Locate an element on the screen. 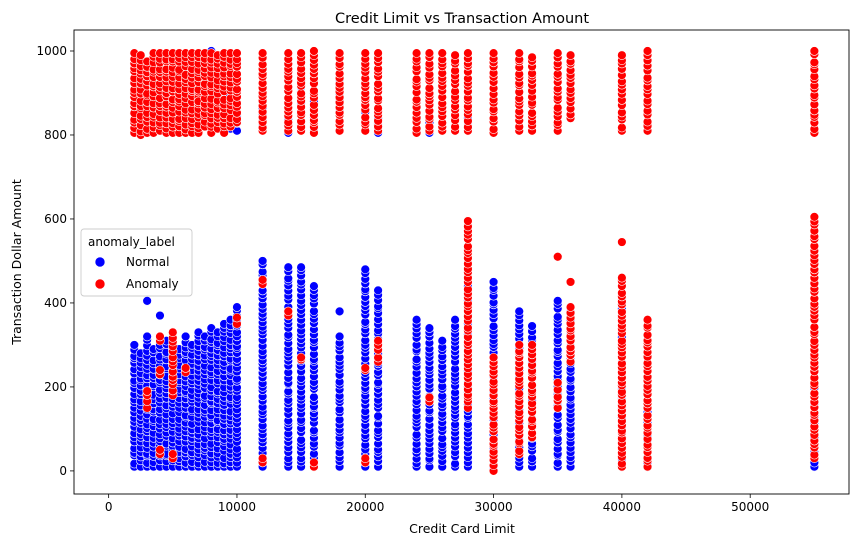 The height and width of the screenshot is (551, 859). y-axis-title: Transaction Dollar Amount is located at coordinates (16, 262).